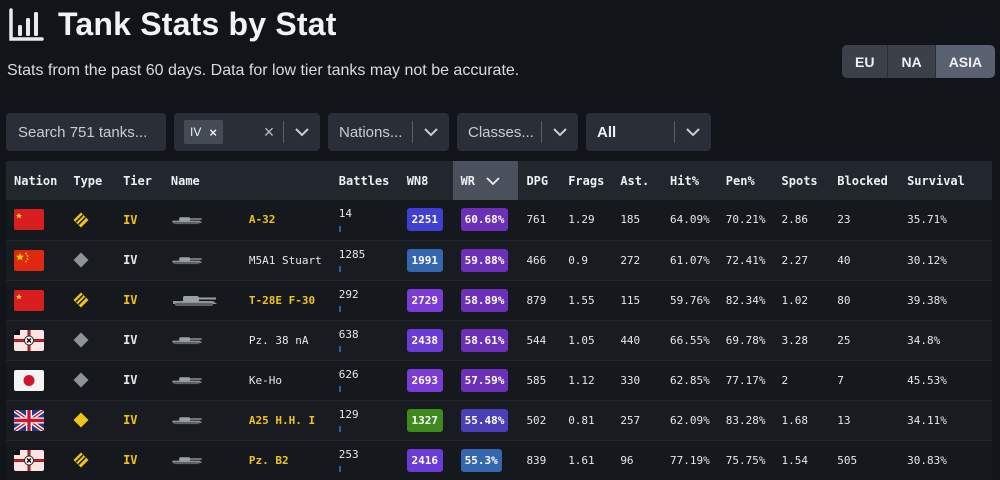 Image resolution: width=1000 pixels, height=480 pixels. Describe the element at coordinates (364, 300) in the screenshot. I see `battles-cell: 292` at that location.